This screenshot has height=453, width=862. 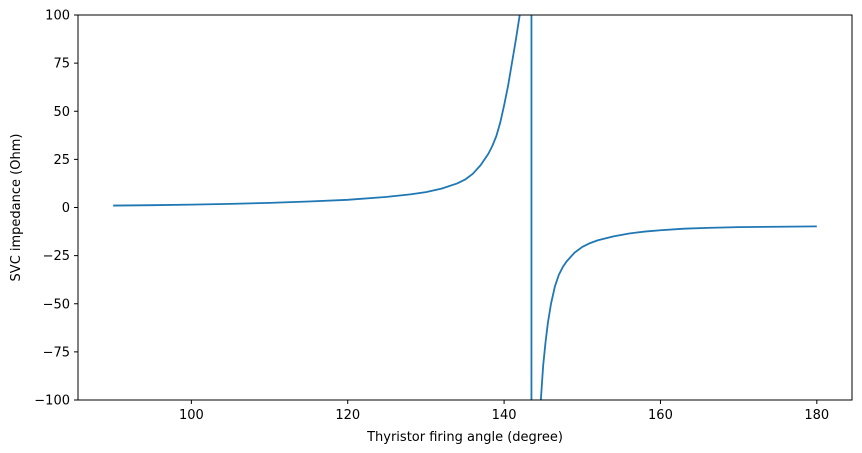 What do you see at coordinates (347, 415) in the screenshot?
I see `x-tick-label: 120` at bounding box center [347, 415].